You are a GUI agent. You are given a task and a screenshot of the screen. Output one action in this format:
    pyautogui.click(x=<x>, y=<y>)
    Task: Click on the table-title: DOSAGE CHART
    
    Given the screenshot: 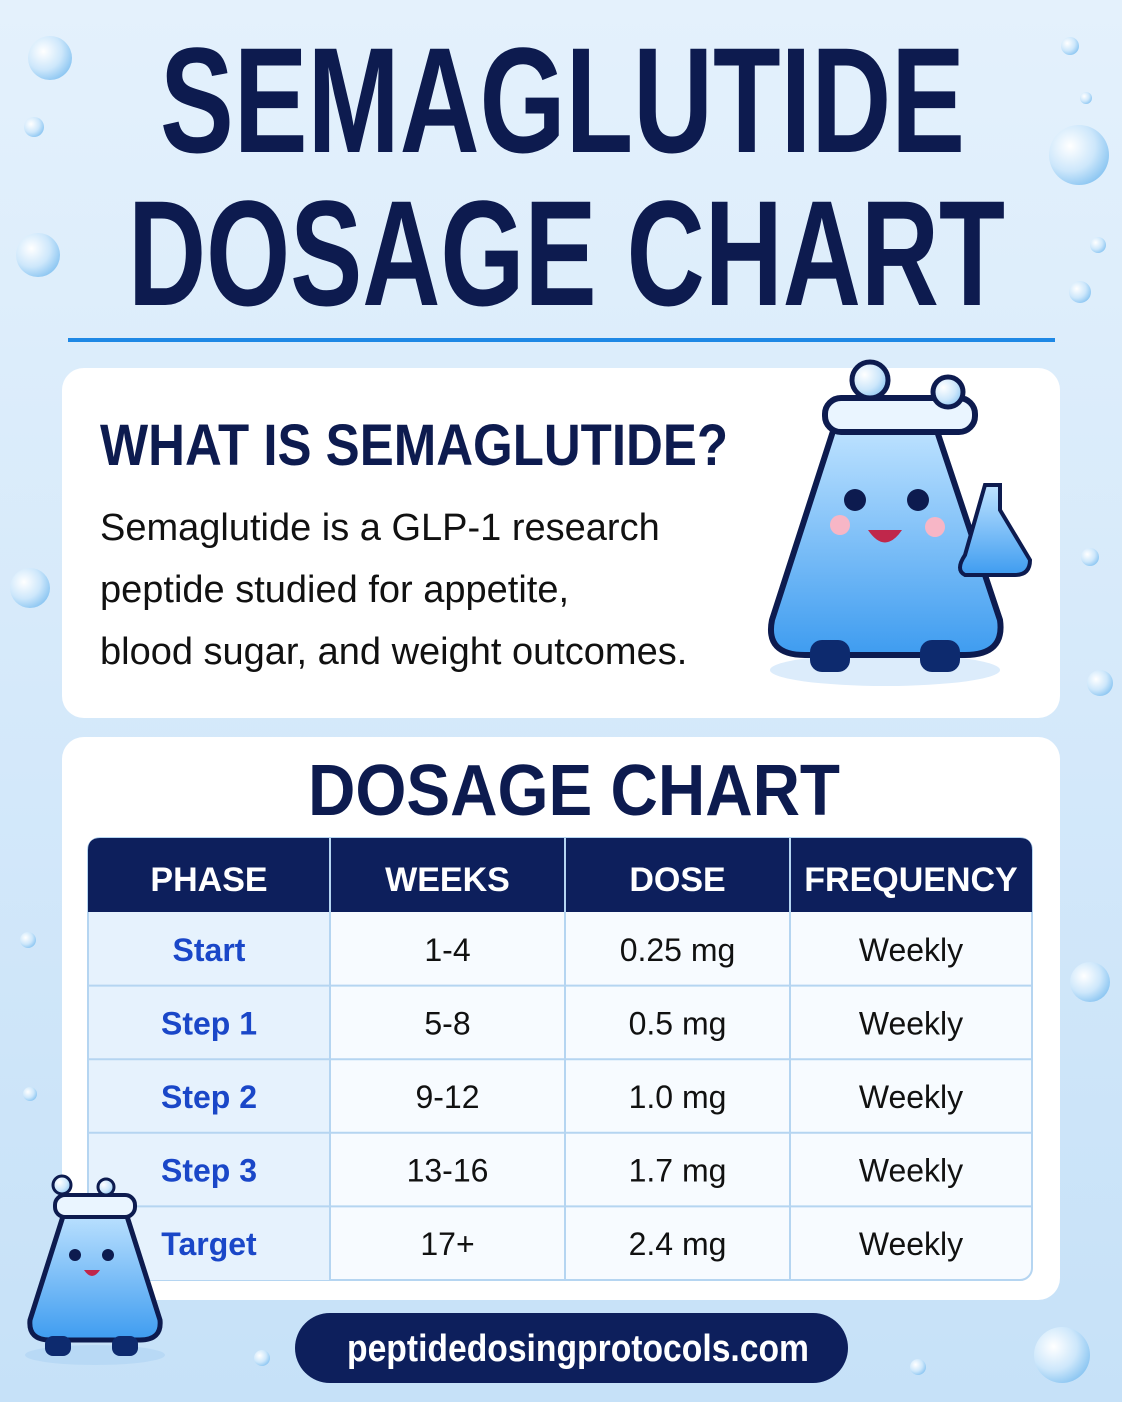 What is the action you would take?
    pyautogui.click(x=574, y=791)
    